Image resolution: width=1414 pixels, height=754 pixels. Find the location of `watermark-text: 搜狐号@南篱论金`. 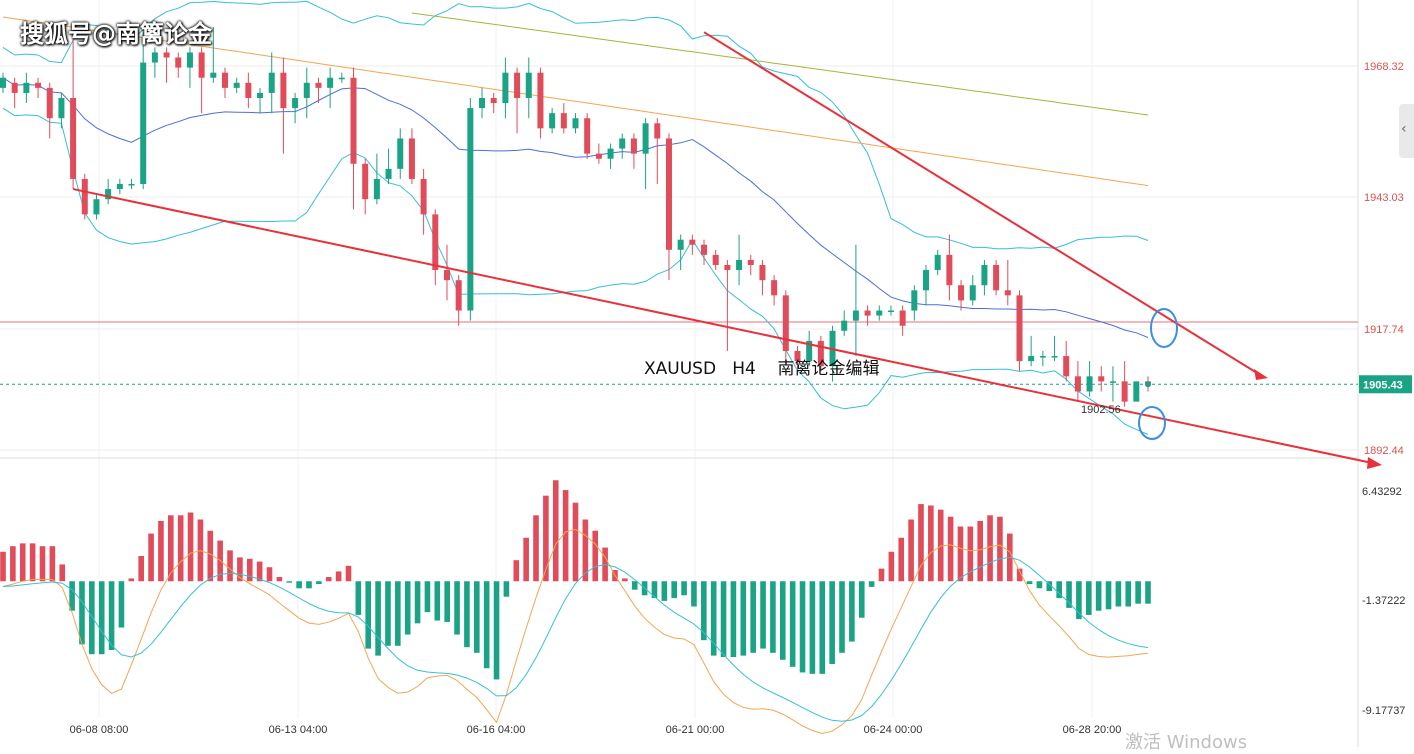

watermark-text: 搜狐号@南篱论金 is located at coordinates (116, 34).